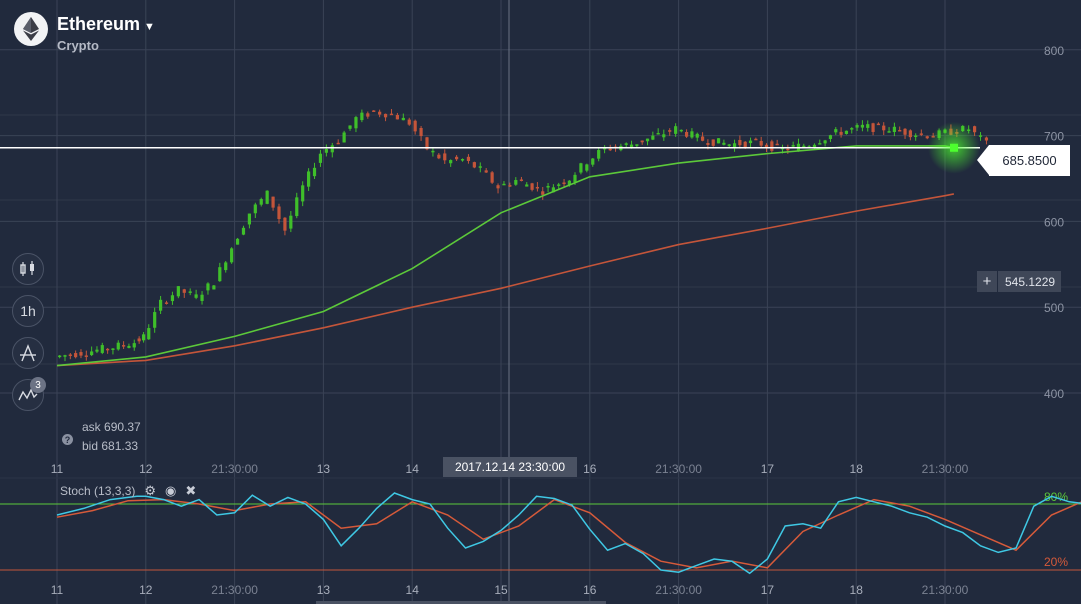 The height and width of the screenshot is (604, 1081). Describe the element at coordinates (106, 24) in the screenshot. I see `asset-selector: Ethereum ▼` at that location.